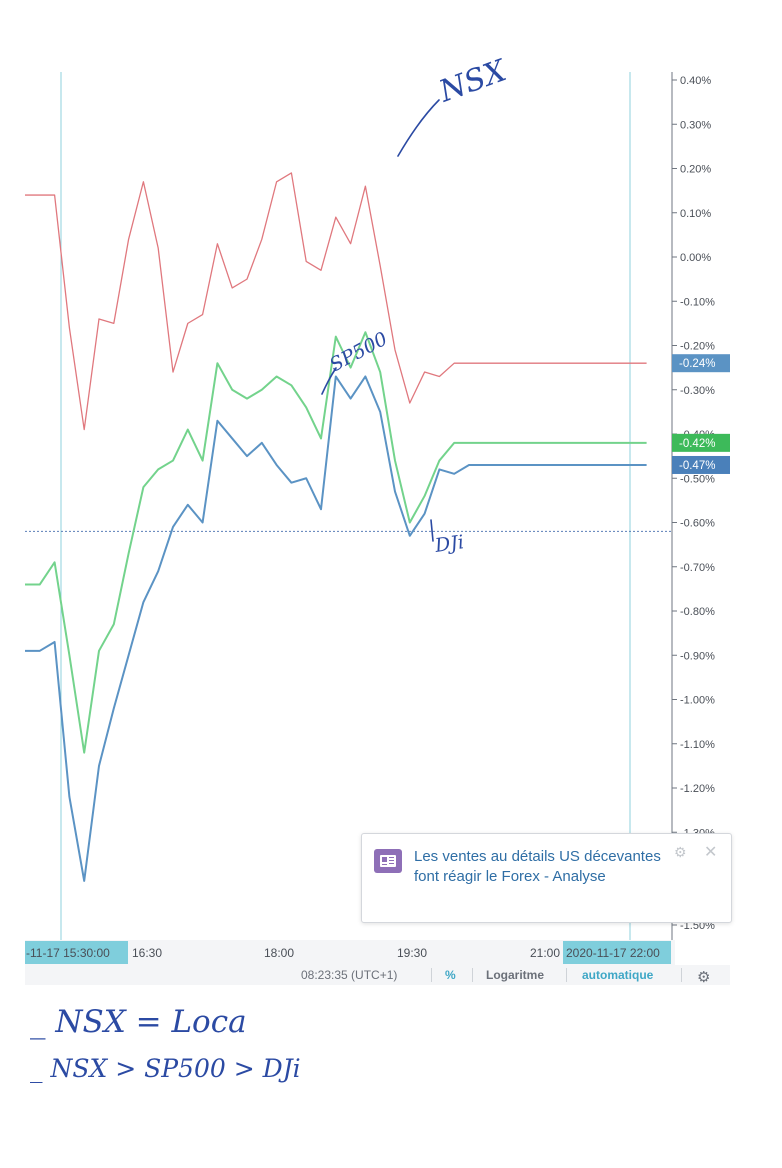 The width and height of the screenshot is (782, 1168). I want to click on x-tick-label: 16:30, so click(147, 953).